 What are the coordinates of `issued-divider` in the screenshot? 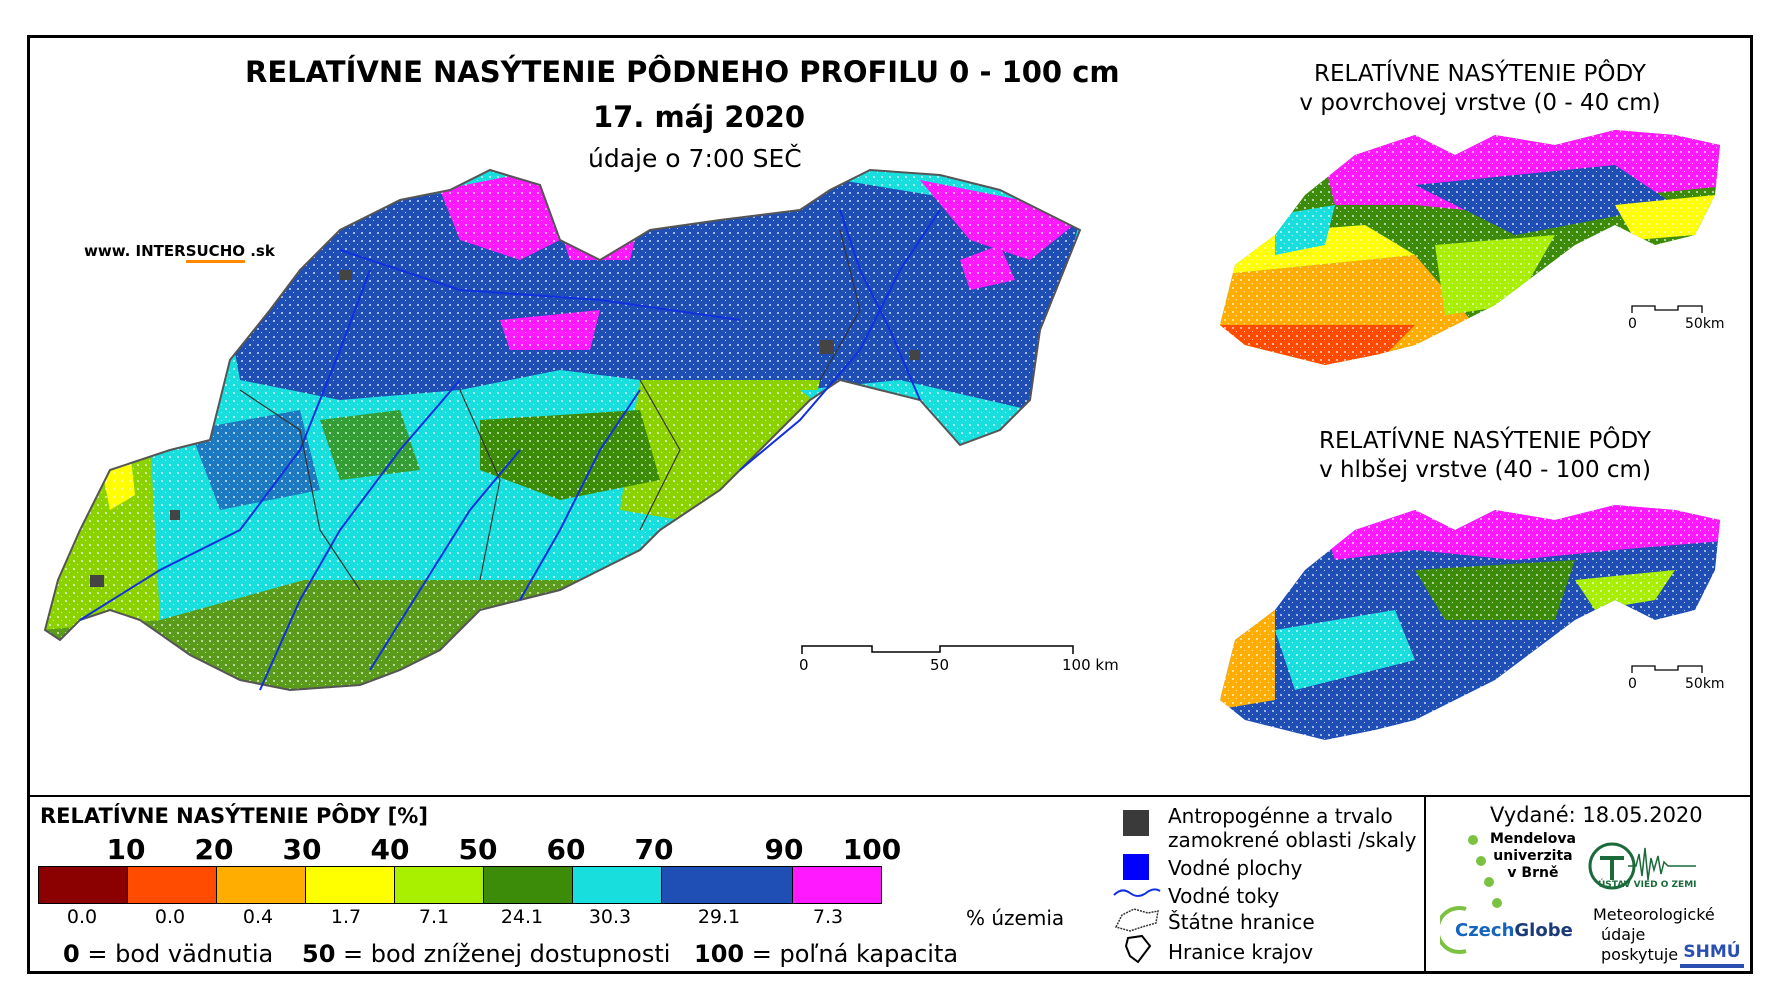 It's located at (1425, 884).